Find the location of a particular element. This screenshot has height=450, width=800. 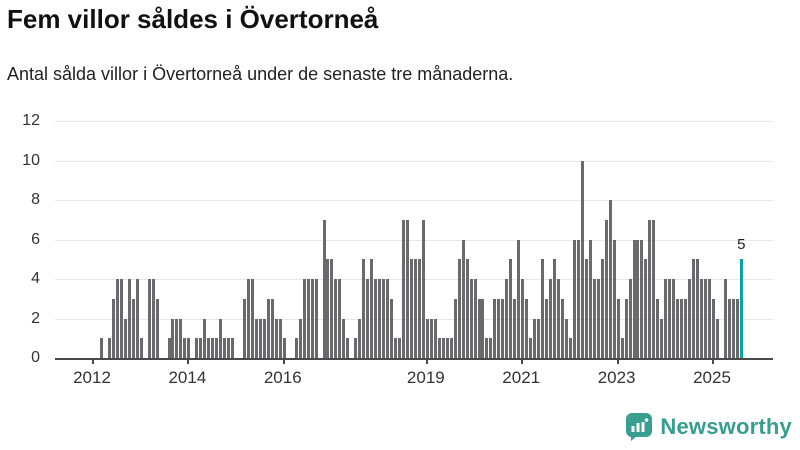

y-tick-label-6: 6 is located at coordinates (35, 239).